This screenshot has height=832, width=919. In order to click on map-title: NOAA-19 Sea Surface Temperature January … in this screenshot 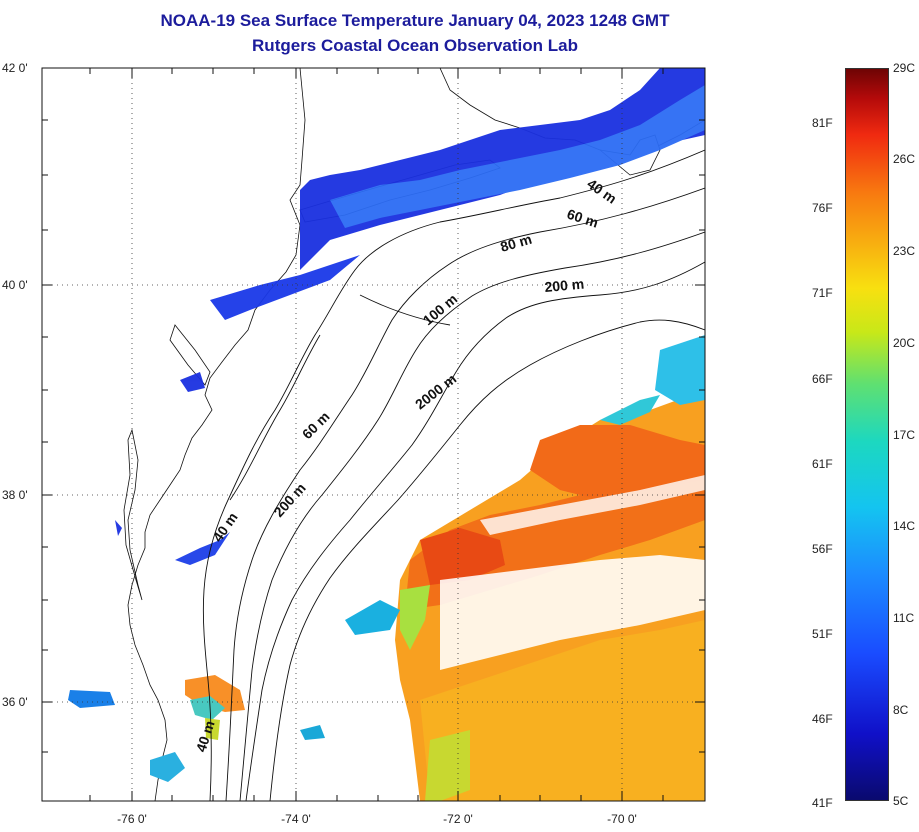, I will do `click(415, 20)`.